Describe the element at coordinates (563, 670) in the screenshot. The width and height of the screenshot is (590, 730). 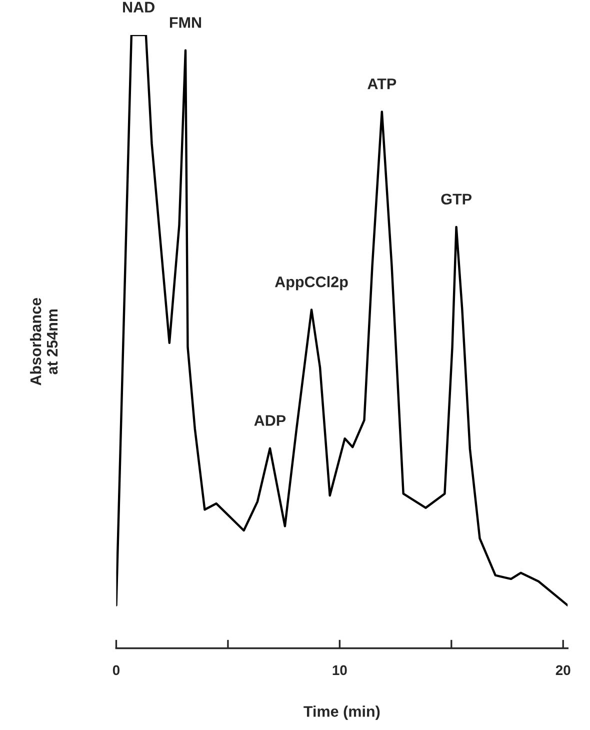
I see `x-tick-label: 20` at that location.